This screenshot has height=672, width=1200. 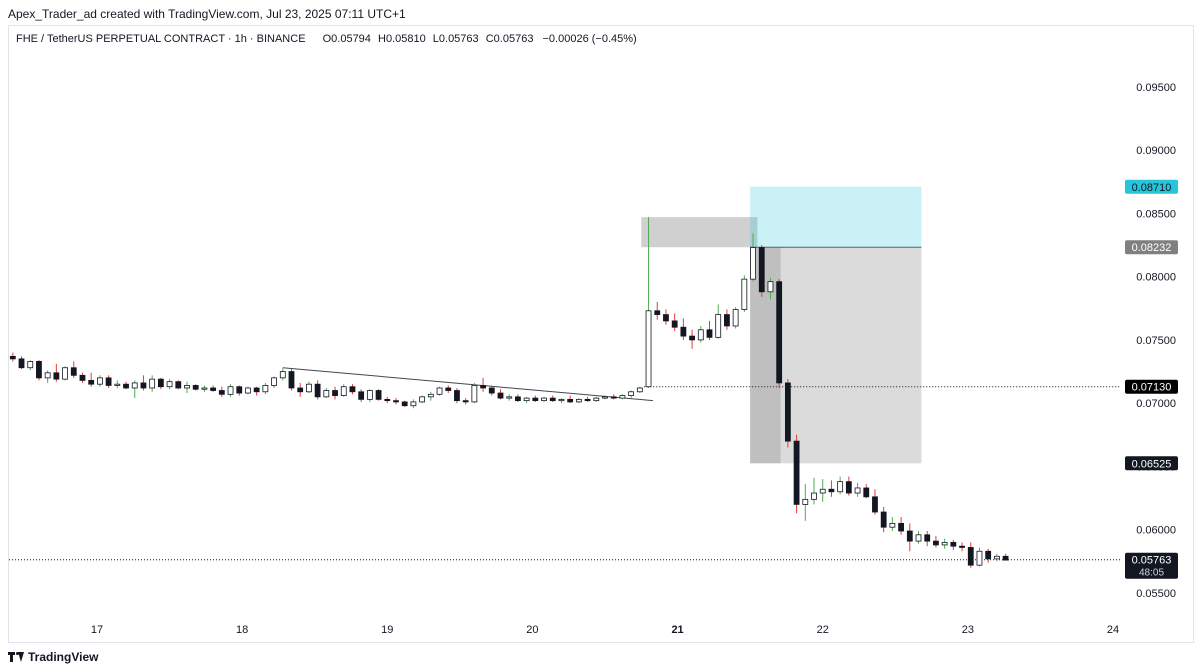 I want to click on y-tick-label: 0.08500, so click(x=1156, y=214).